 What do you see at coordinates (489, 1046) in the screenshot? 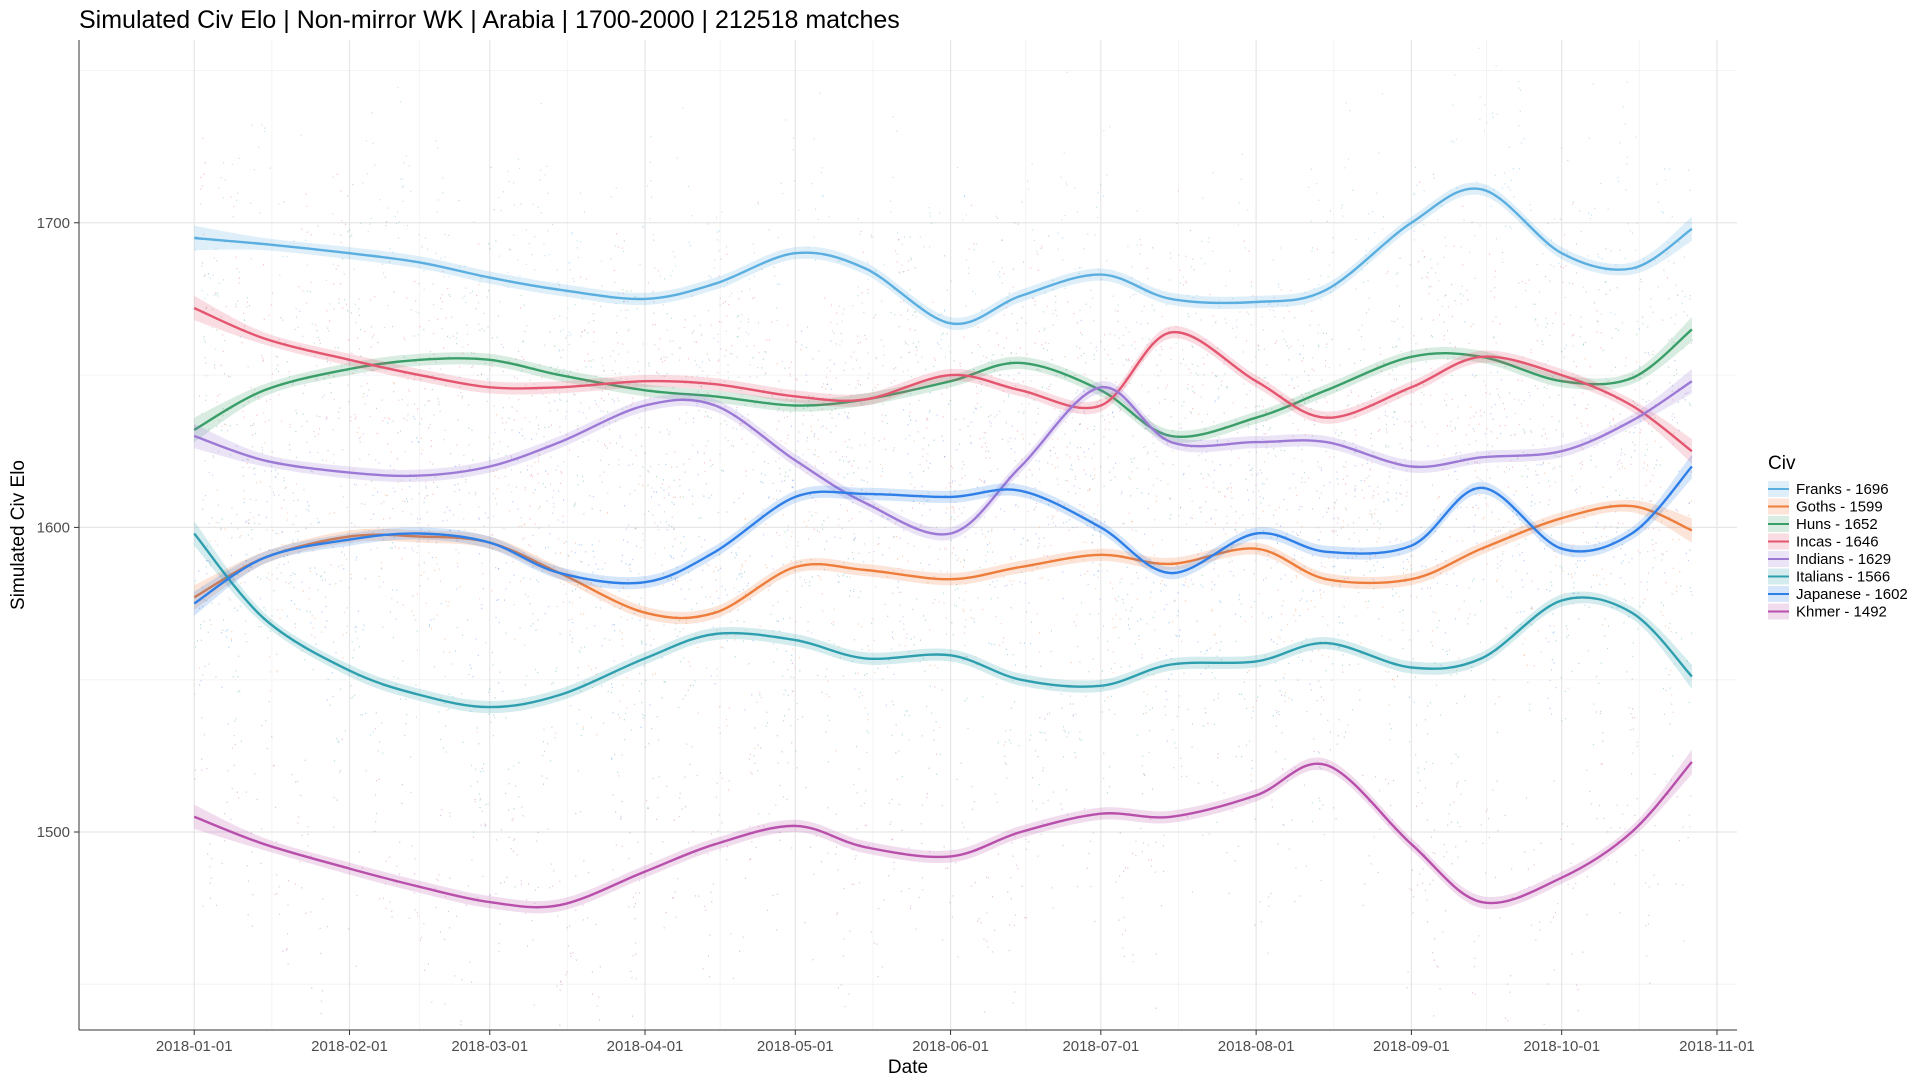
I see `x-tick-label: 2018-03-01` at bounding box center [489, 1046].